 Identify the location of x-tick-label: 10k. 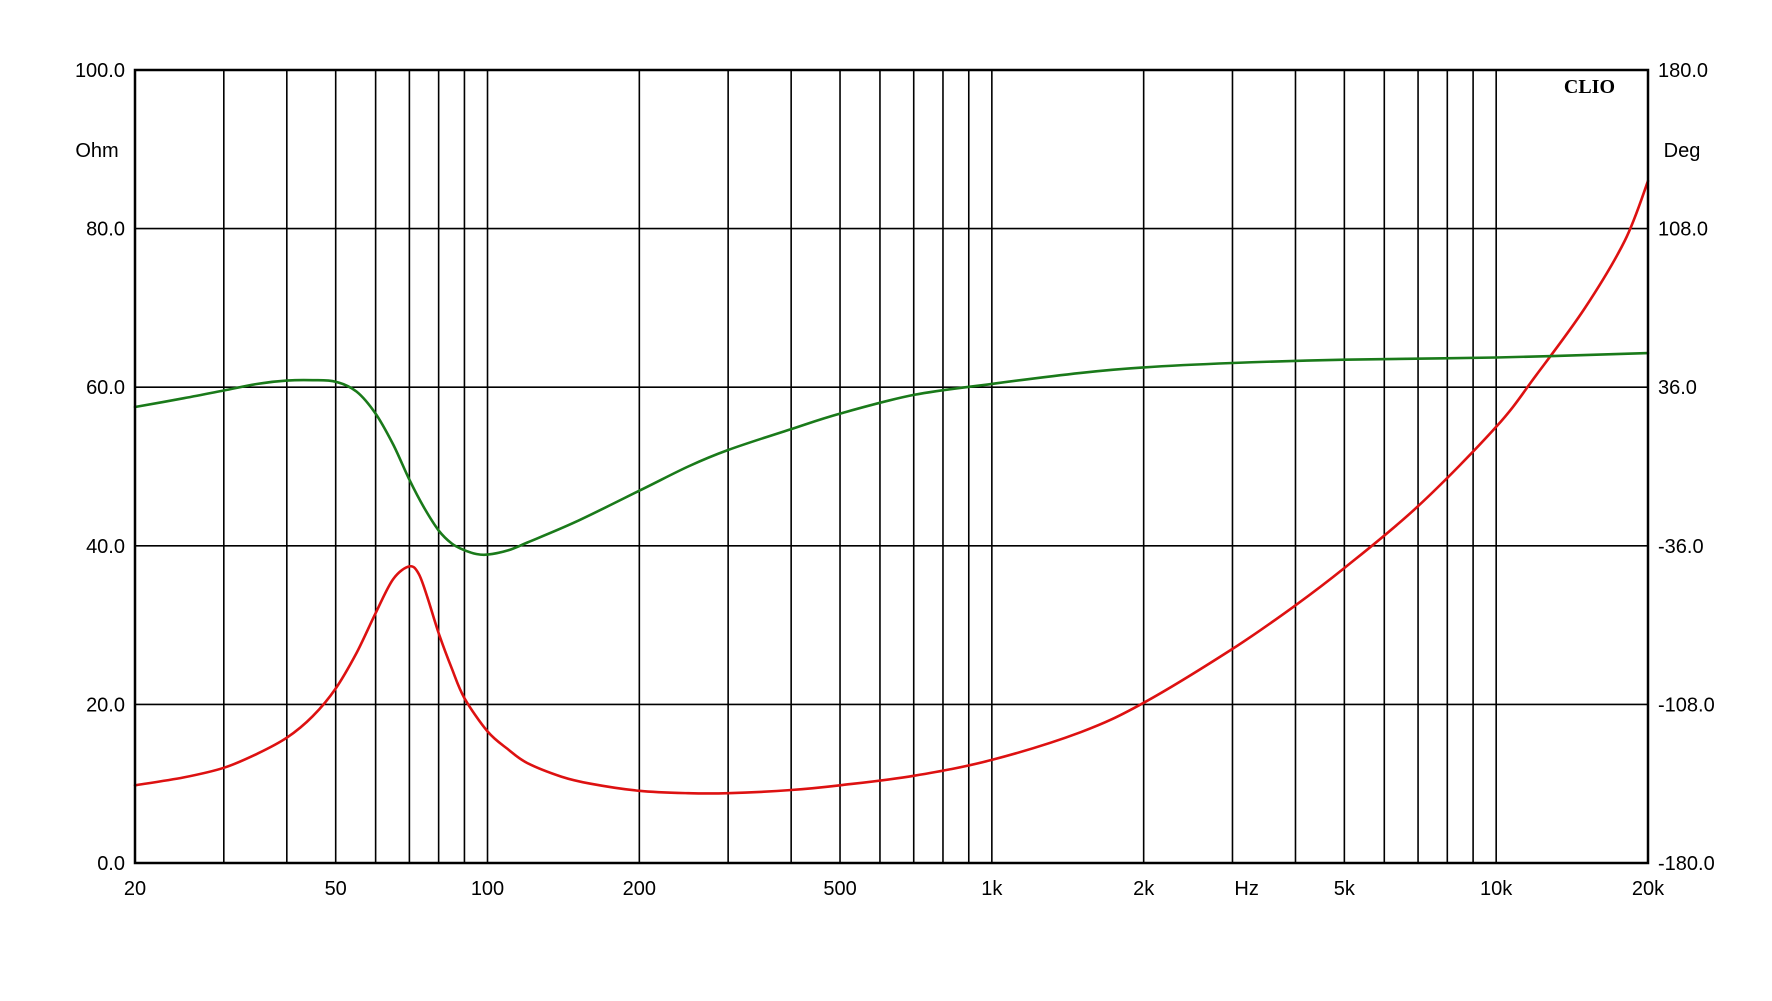
(1496, 889).